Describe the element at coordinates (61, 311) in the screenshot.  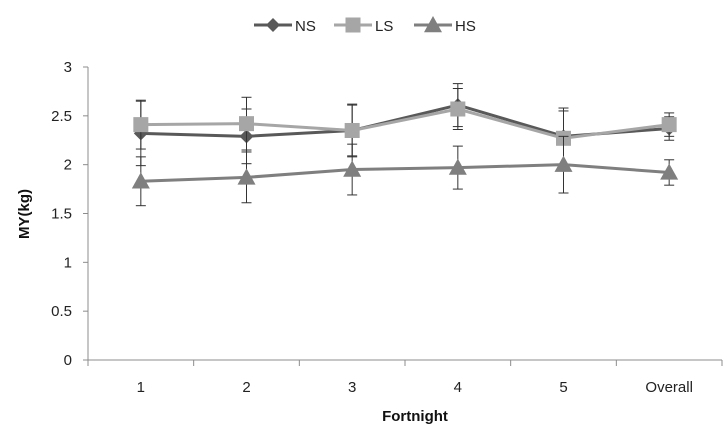
I see `y-tick-label: 0.5` at that location.